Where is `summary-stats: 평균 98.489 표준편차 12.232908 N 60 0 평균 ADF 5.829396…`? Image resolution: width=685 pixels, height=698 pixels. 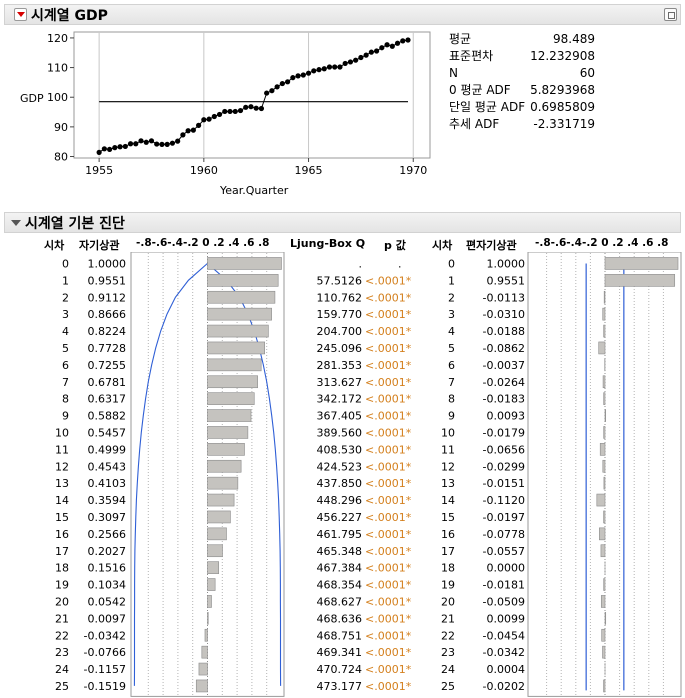 summary-stats: 평균 98.489 표준편차 12.232908 N 60 0 평균 ADF 5.829396… is located at coordinates (522, 82).